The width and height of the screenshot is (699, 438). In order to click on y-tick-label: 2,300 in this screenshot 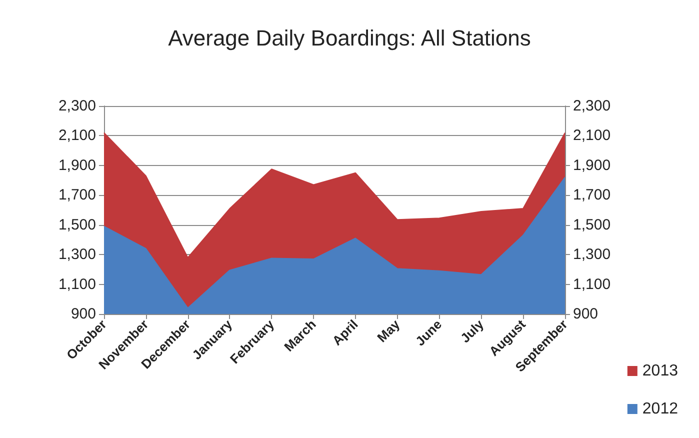, I will do `click(77, 106)`.